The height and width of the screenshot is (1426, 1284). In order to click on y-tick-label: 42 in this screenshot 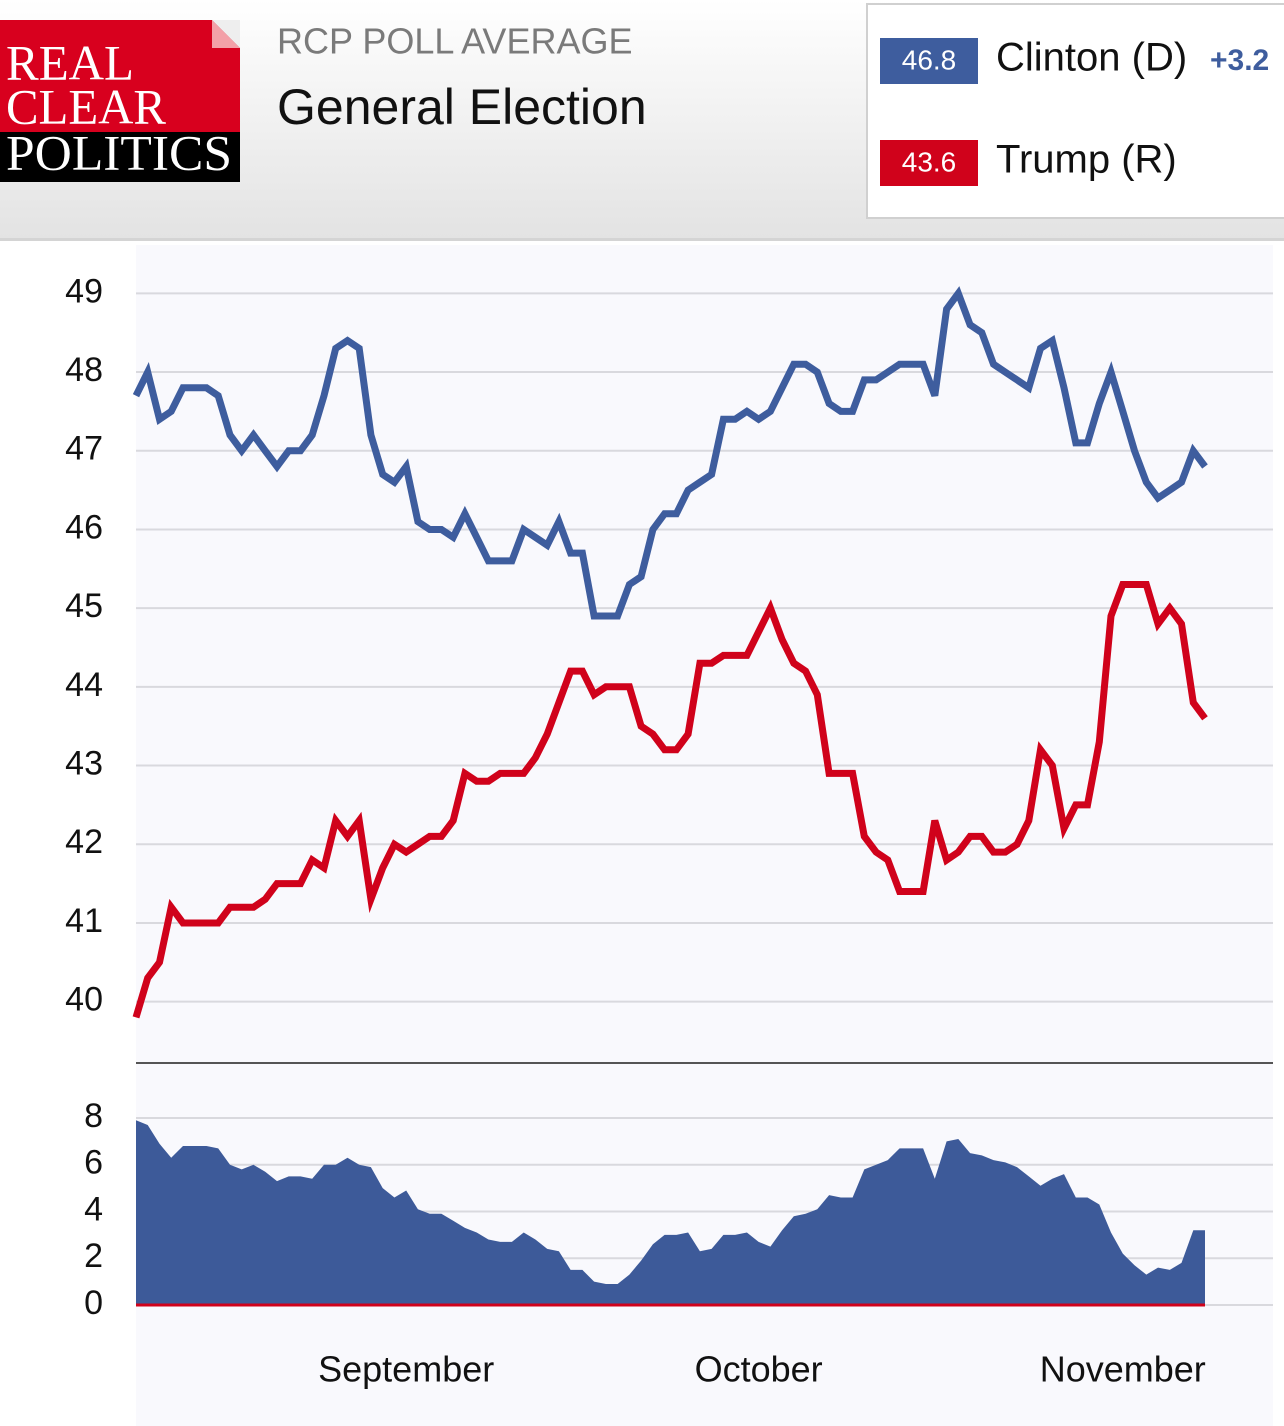, I will do `click(84, 842)`.